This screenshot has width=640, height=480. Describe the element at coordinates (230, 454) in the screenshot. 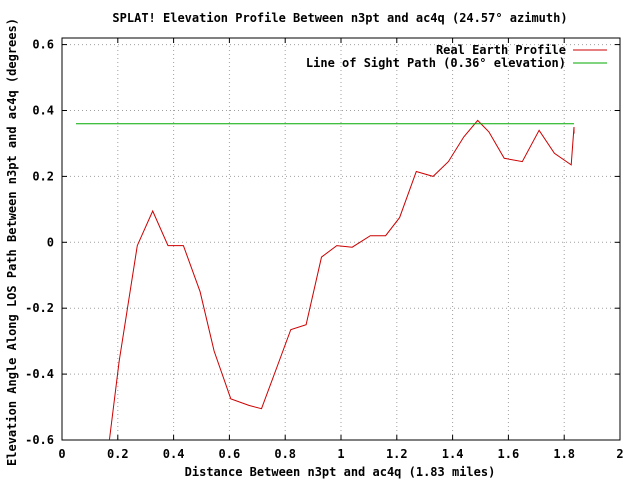

I see `x-tick-label: 0.6` at that location.